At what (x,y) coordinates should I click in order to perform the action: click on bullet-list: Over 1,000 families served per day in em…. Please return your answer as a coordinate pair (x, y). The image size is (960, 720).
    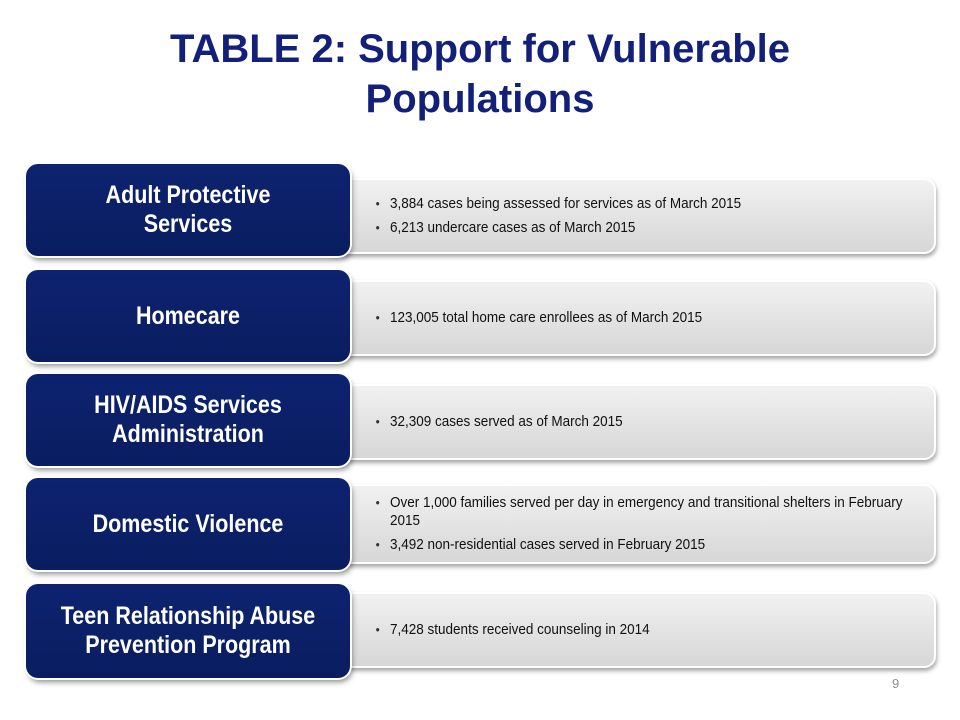
    Looking at the image, I should click on (642, 524).